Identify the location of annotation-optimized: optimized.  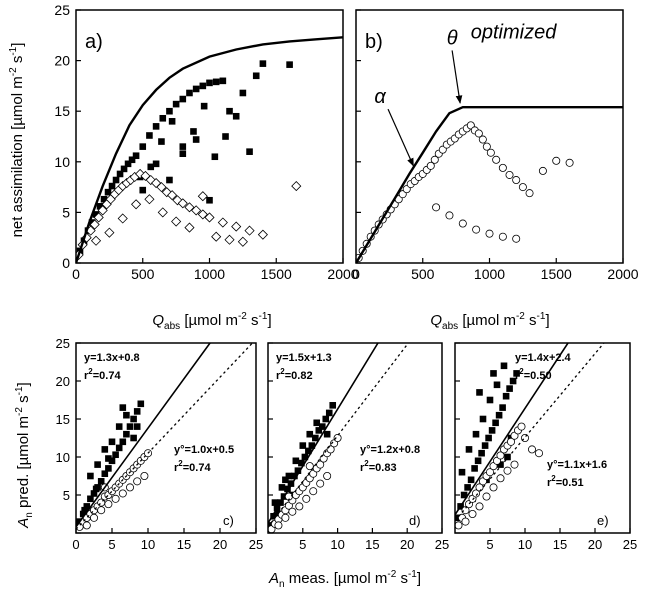
(514, 32).